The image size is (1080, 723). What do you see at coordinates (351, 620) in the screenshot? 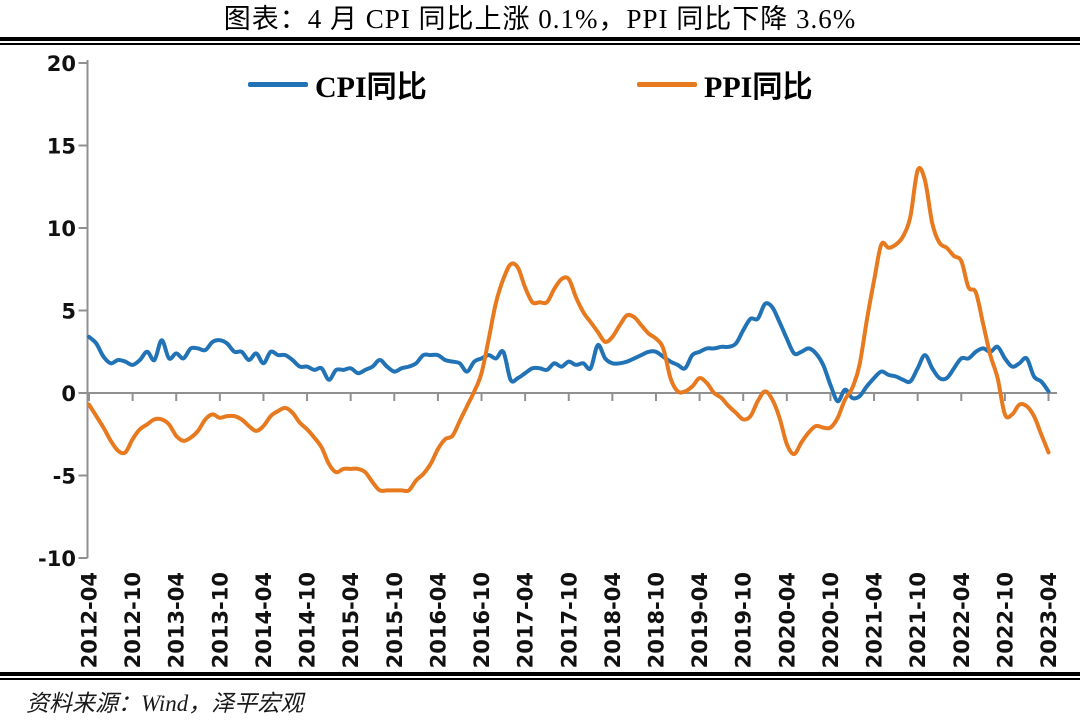
I see `x-tick-label: 2015-04` at bounding box center [351, 620].